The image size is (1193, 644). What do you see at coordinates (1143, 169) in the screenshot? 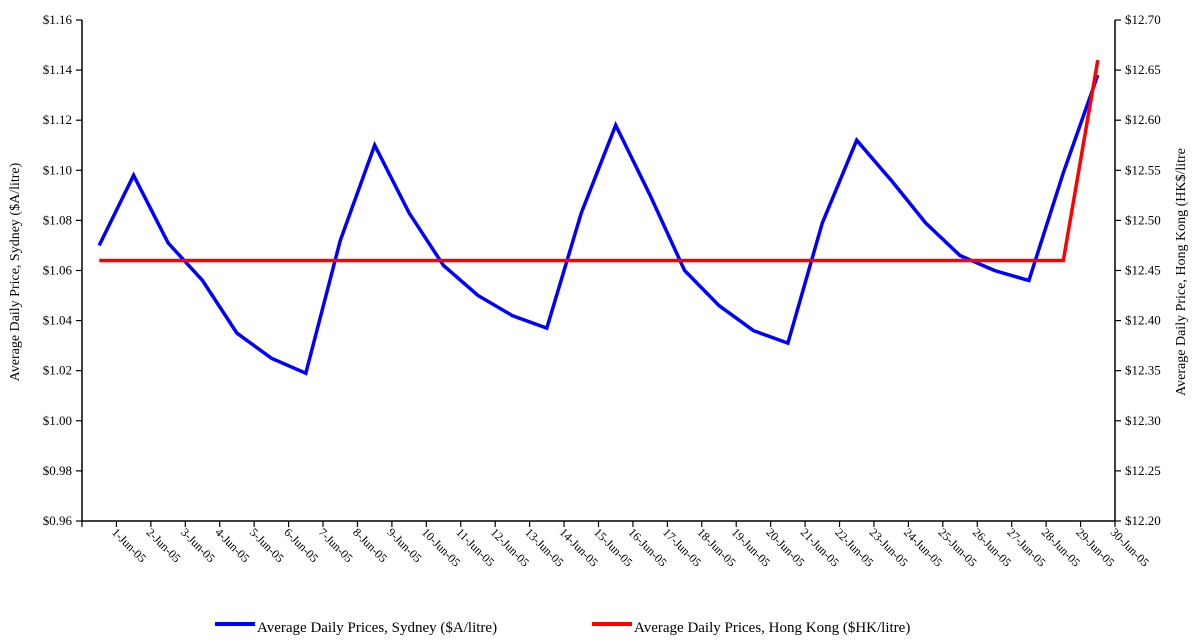
I see `y-tick-label-right: $12.55` at bounding box center [1143, 169].